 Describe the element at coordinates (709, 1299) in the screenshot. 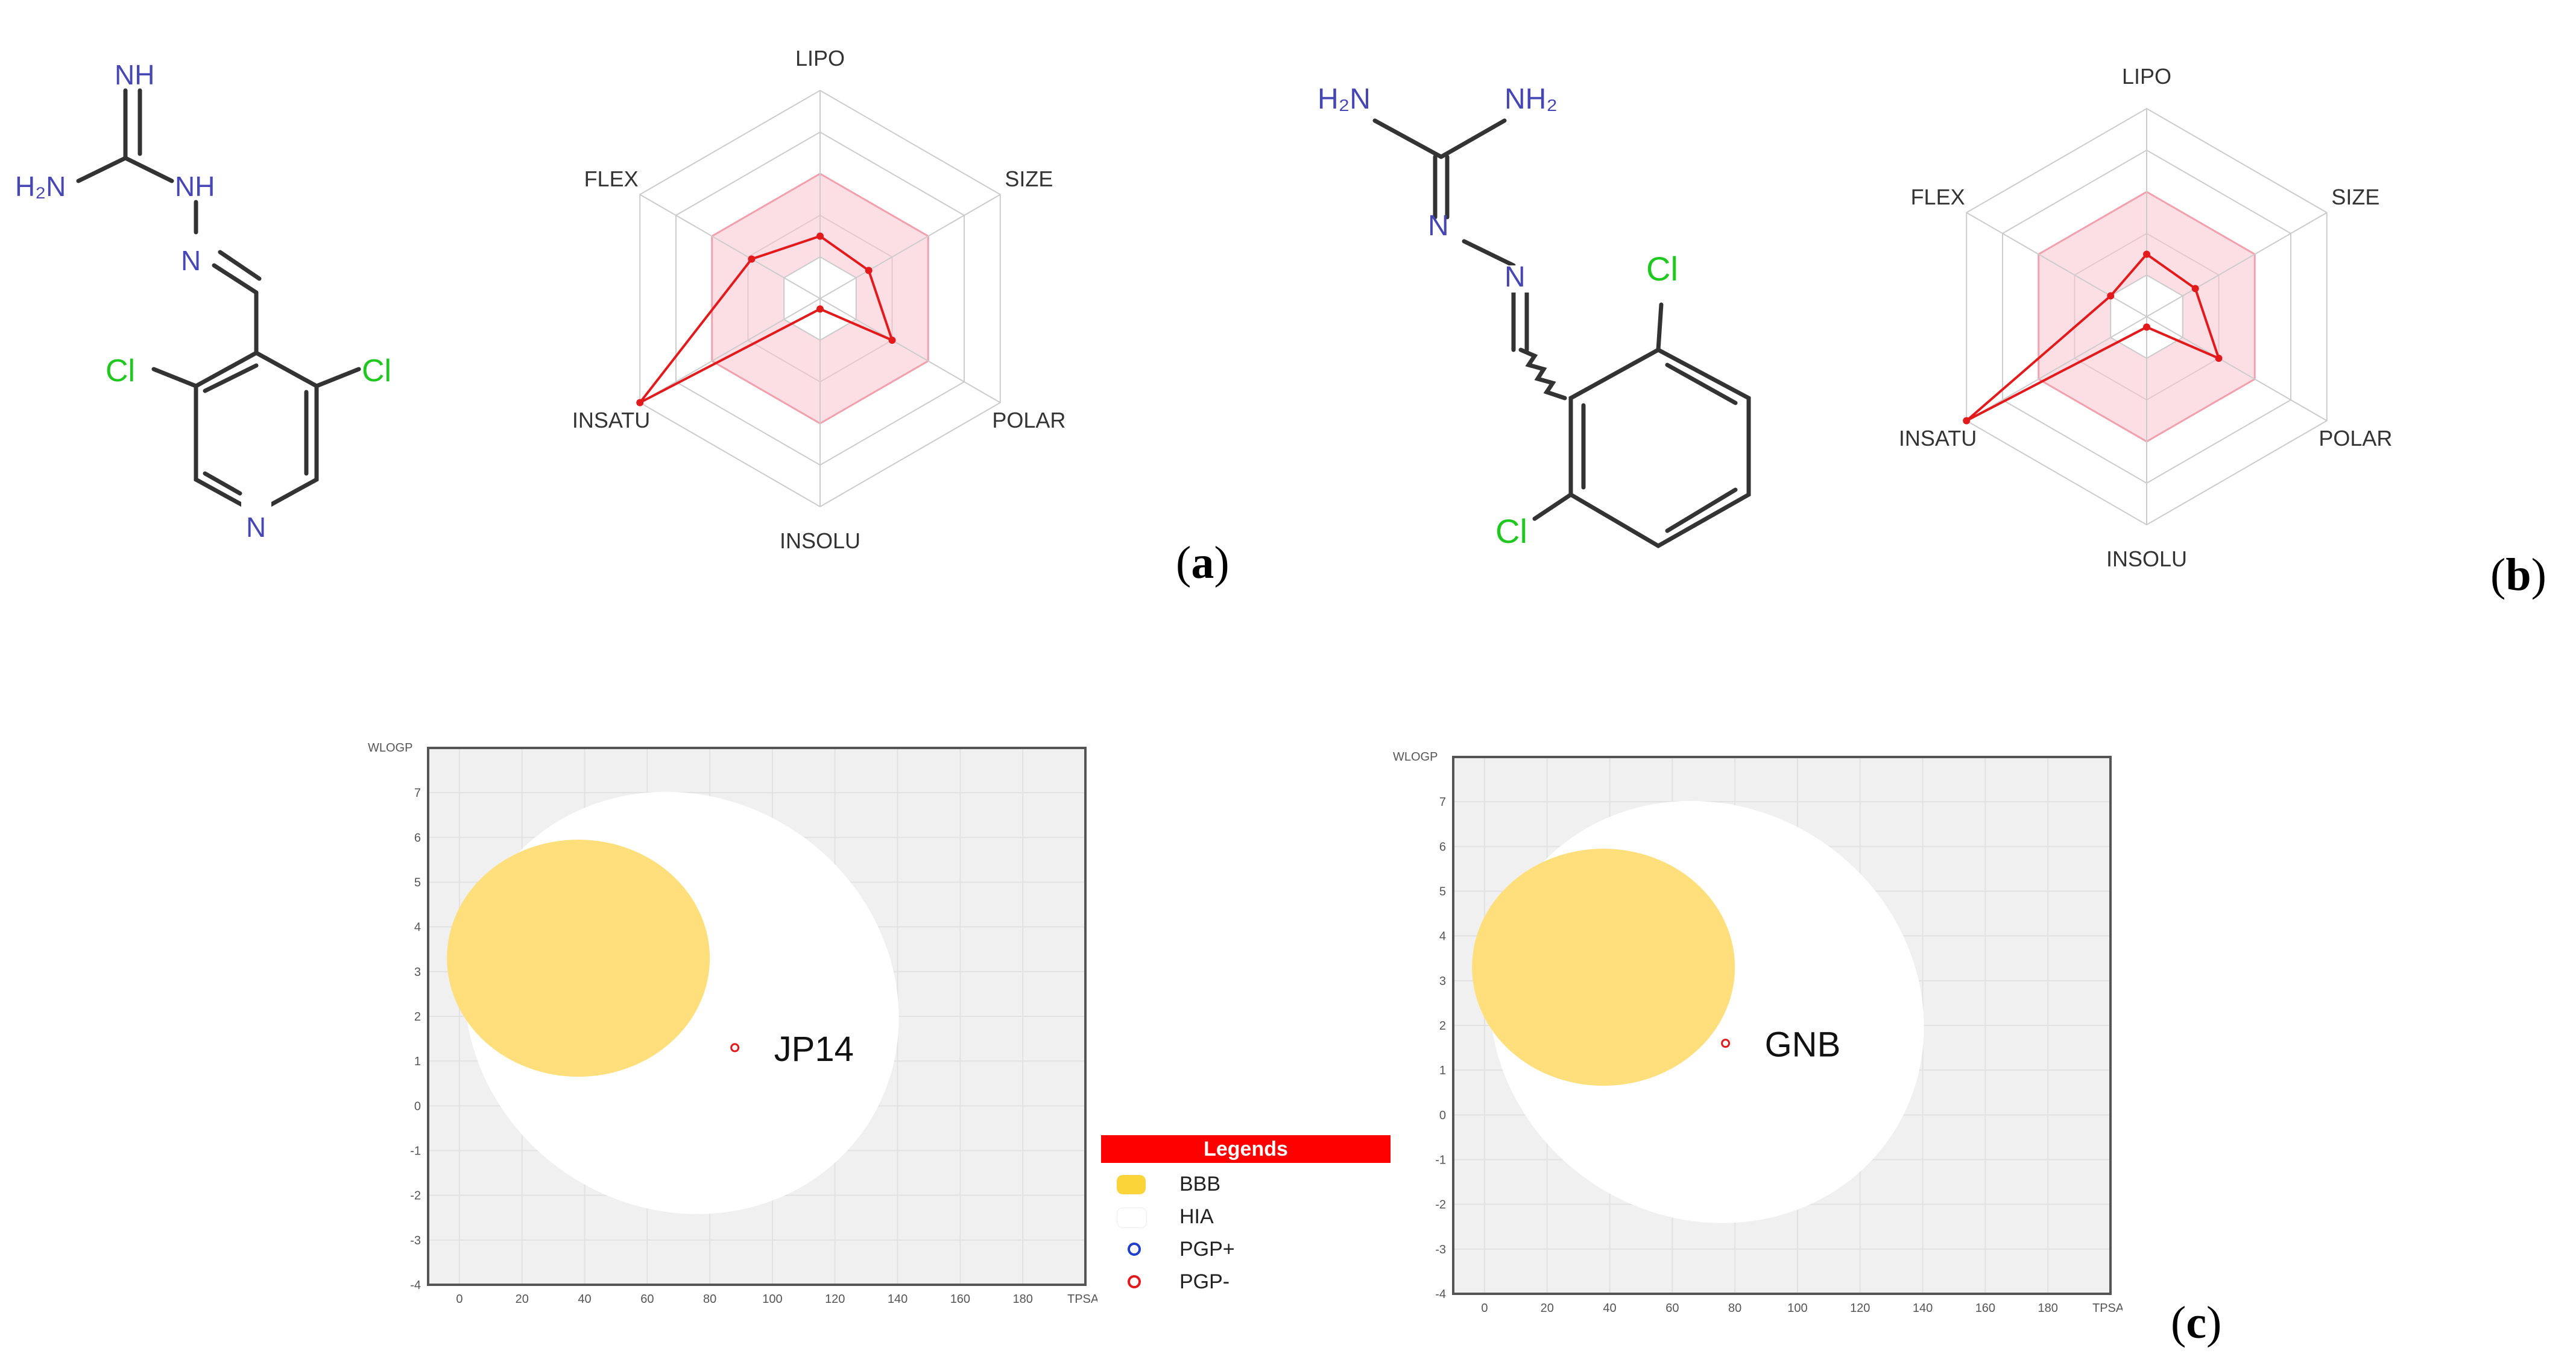

I see `egg-left-x-tick-label: 80` at that location.